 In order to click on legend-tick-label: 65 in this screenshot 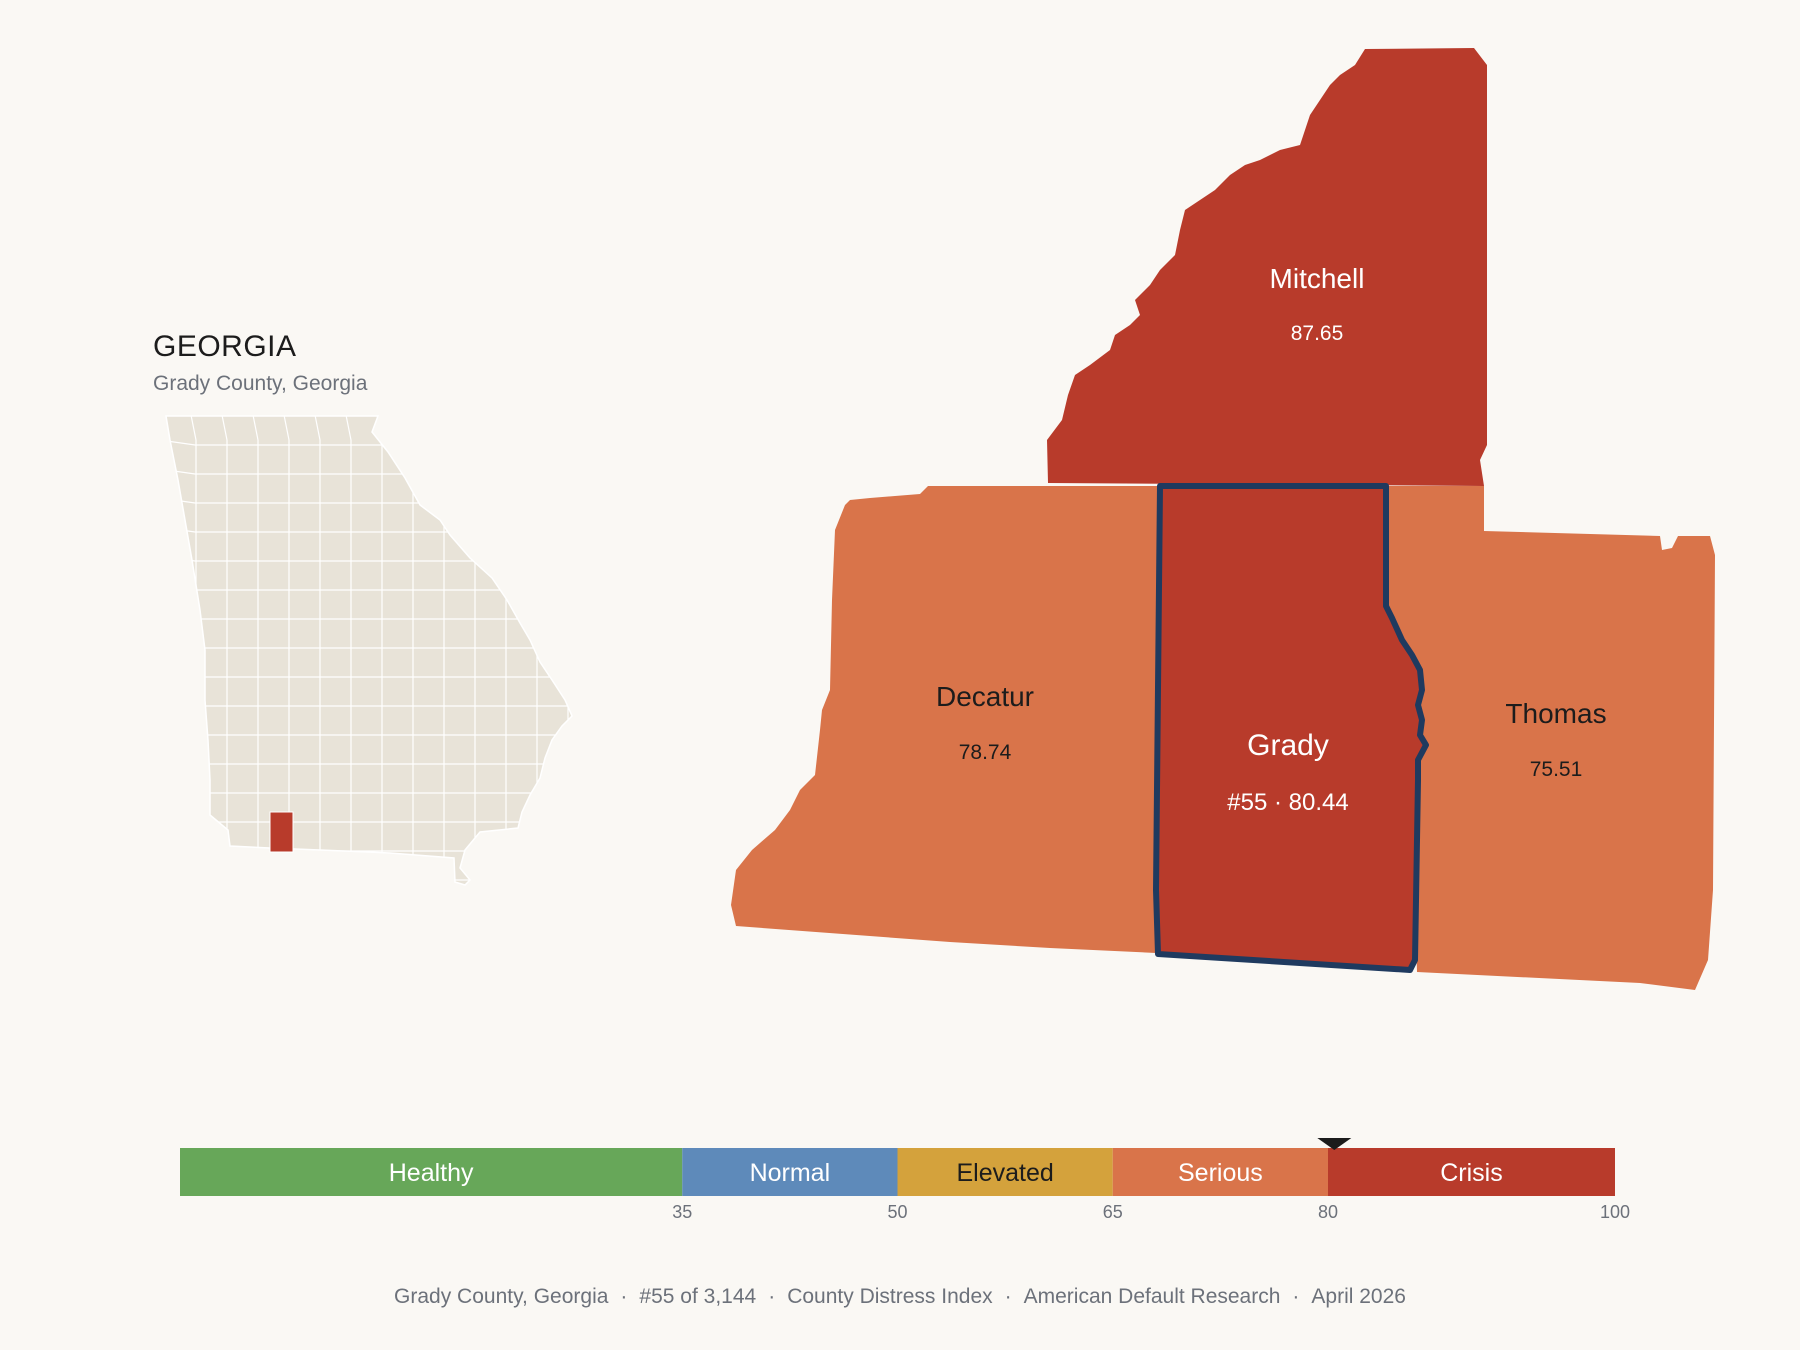, I will do `click(1113, 1212)`.